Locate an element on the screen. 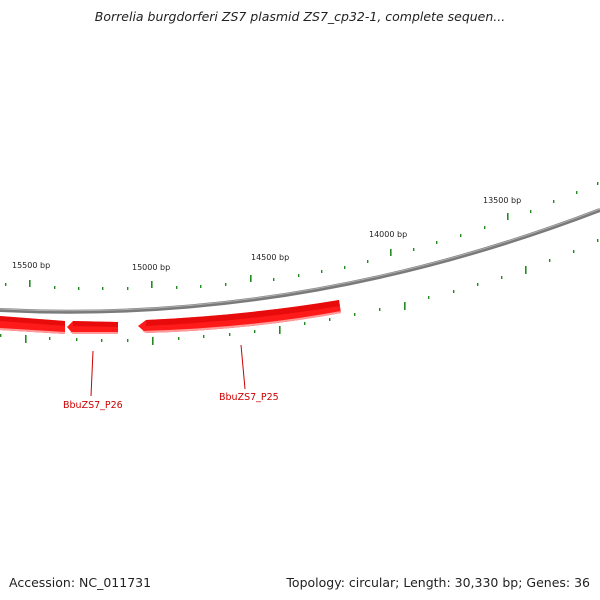 The width and height of the screenshot is (600, 600). gene-feature-bbuzs7-p26 is located at coordinates (92, 327).